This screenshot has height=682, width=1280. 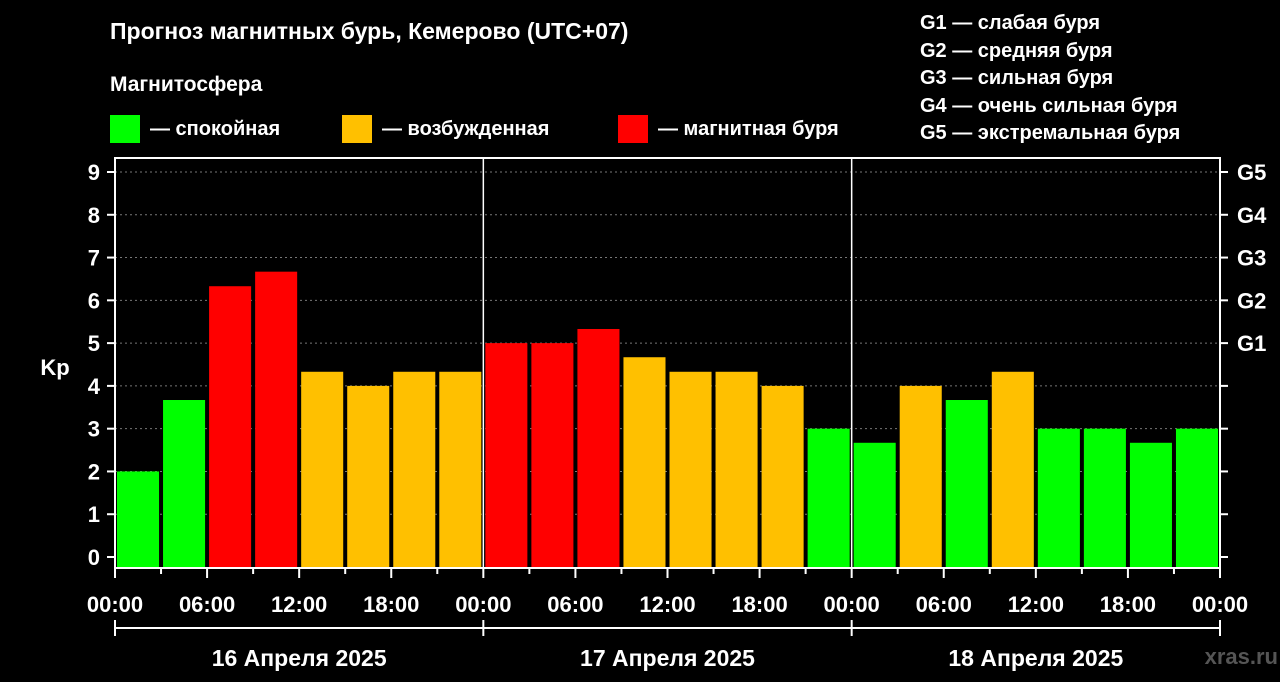 I want to click on legend-heading: Магнитосфера, so click(x=186, y=84).